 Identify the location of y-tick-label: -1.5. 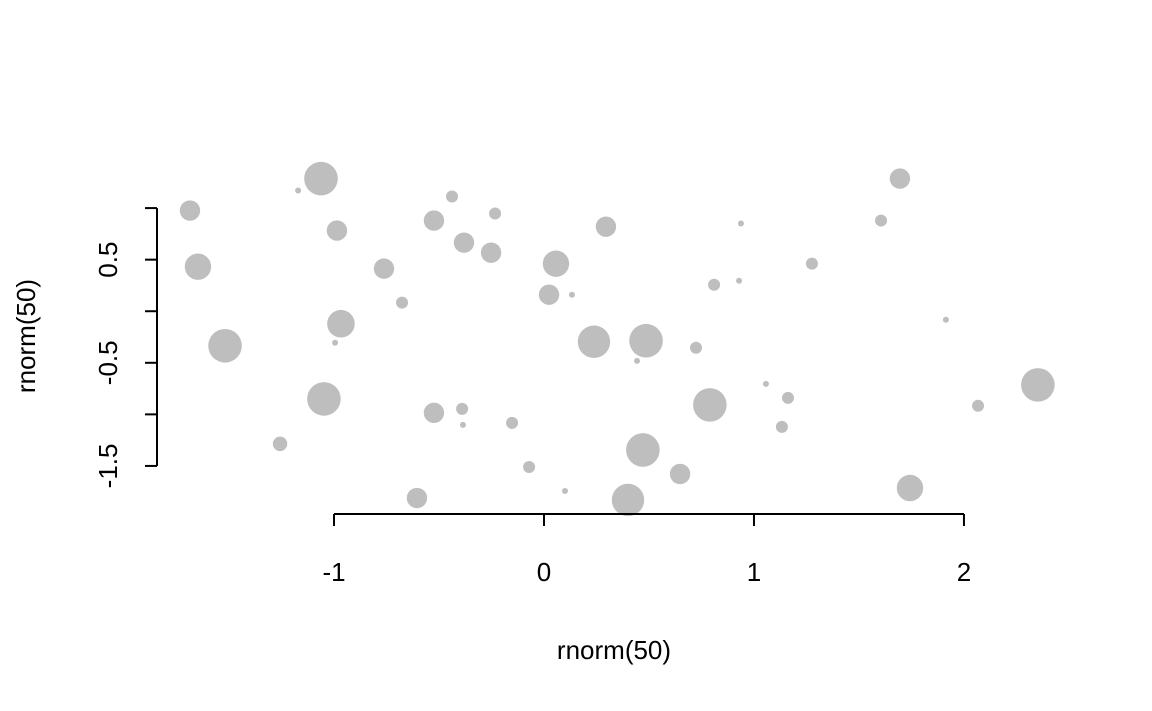
(108, 466).